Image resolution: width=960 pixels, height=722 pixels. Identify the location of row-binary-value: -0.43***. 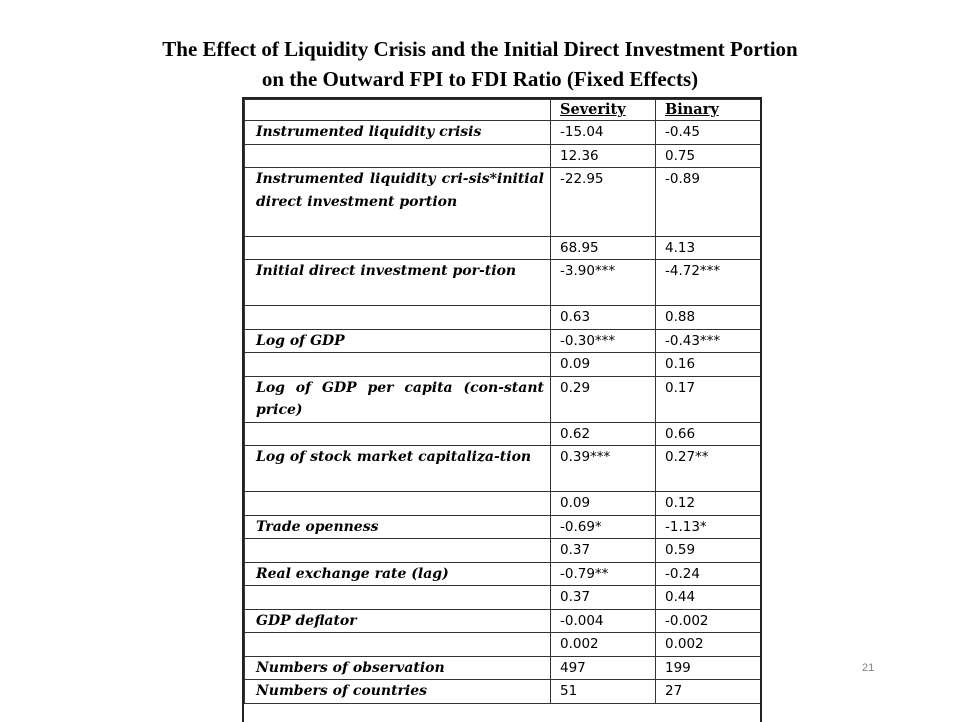
(707, 340).